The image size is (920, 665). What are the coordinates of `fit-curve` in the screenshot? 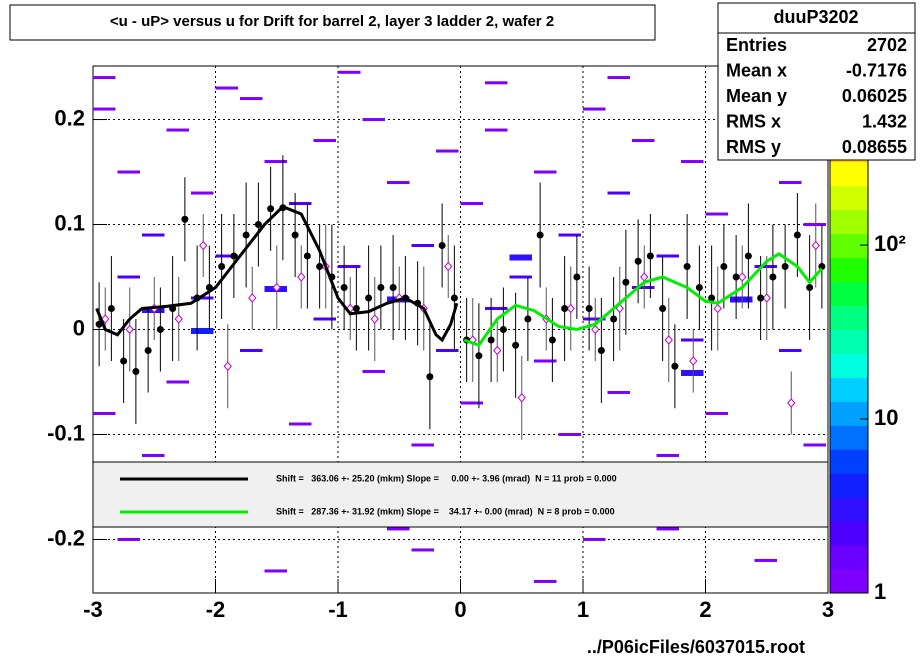 It's located at (277, 273).